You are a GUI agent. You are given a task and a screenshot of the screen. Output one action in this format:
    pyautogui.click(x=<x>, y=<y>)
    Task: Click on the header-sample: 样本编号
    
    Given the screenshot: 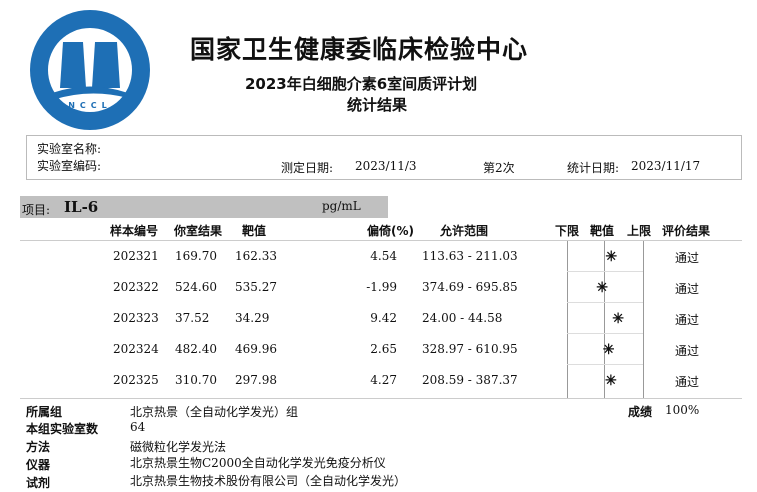 What is the action you would take?
    pyautogui.click(x=134, y=231)
    